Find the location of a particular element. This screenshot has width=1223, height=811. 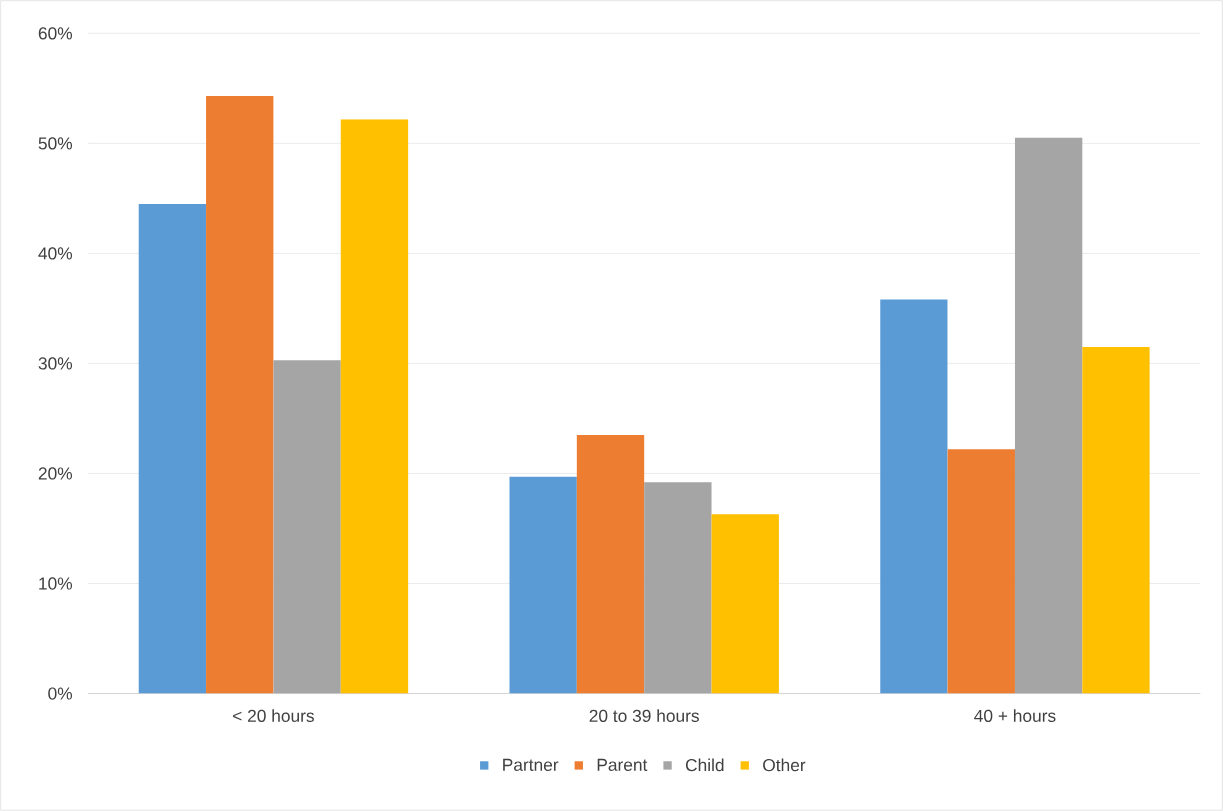

legend-label: Other is located at coordinates (784, 765).